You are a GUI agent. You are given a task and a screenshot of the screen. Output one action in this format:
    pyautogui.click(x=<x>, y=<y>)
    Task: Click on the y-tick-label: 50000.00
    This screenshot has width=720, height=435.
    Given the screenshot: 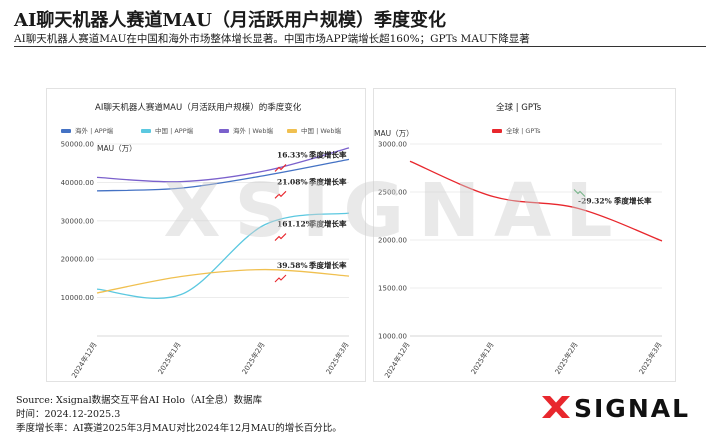 What is the action you would take?
    pyautogui.click(x=77, y=145)
    